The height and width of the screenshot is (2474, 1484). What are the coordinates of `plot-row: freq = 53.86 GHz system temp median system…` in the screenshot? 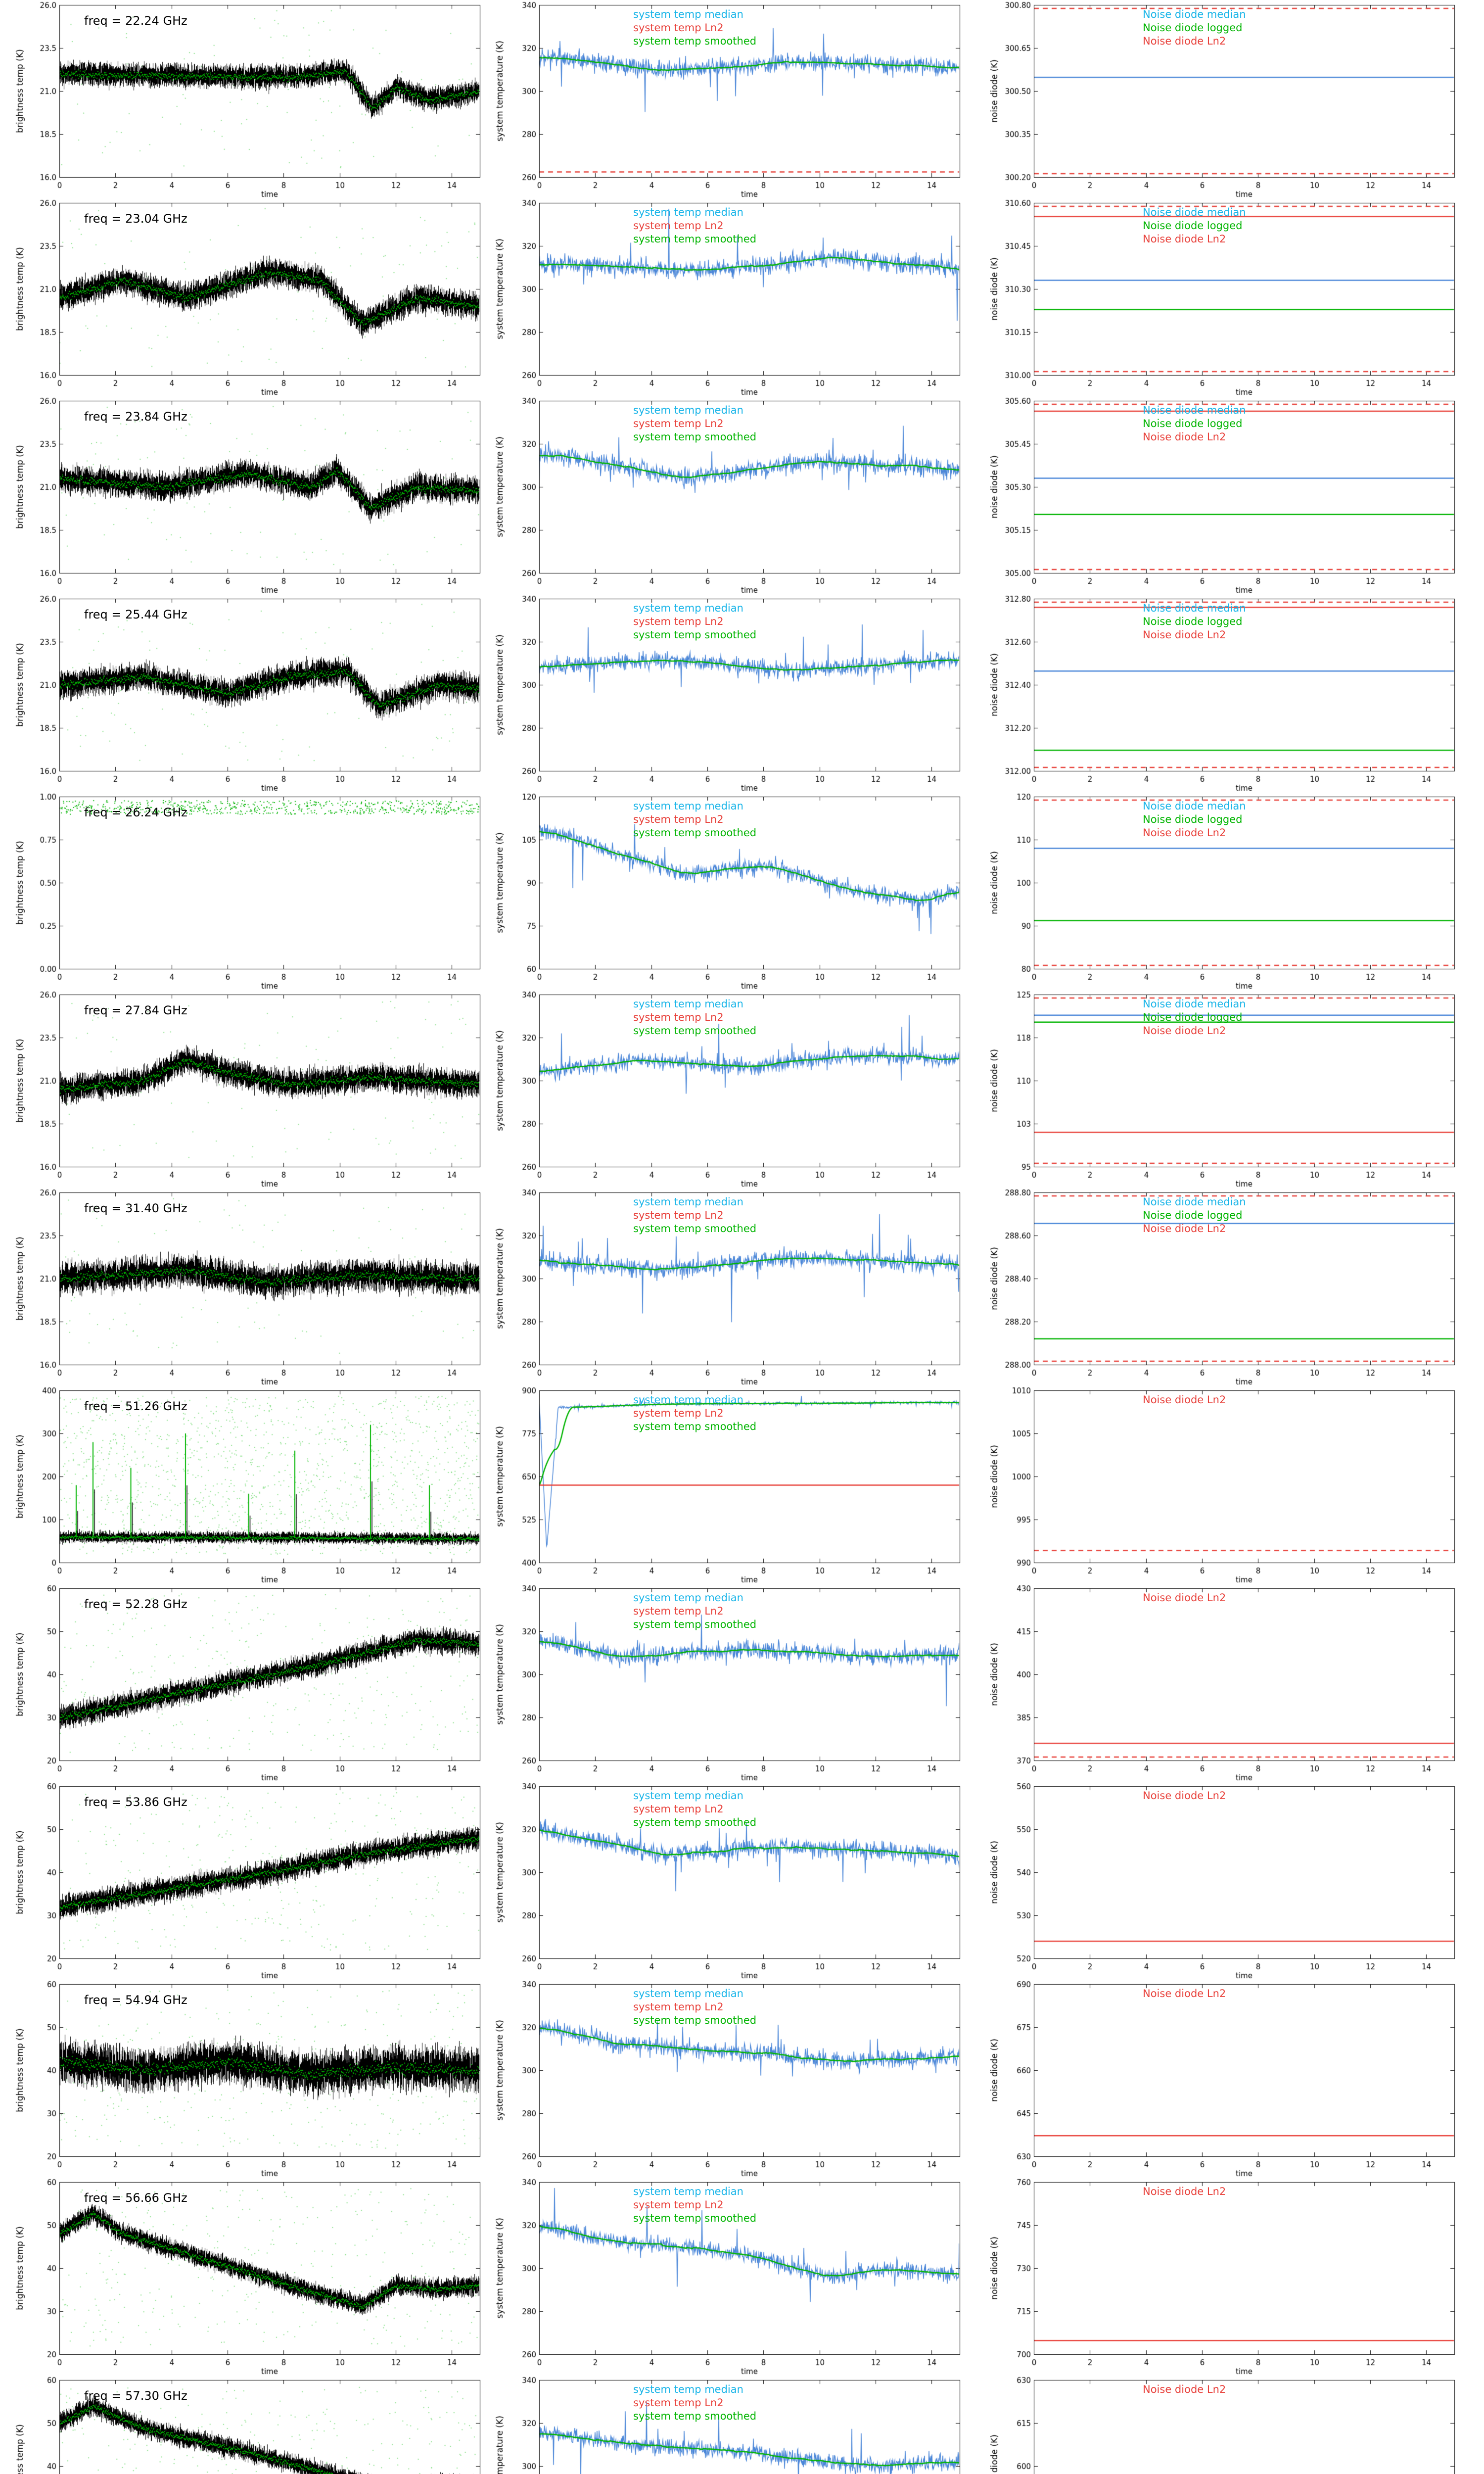 It's located at (742, 1880).